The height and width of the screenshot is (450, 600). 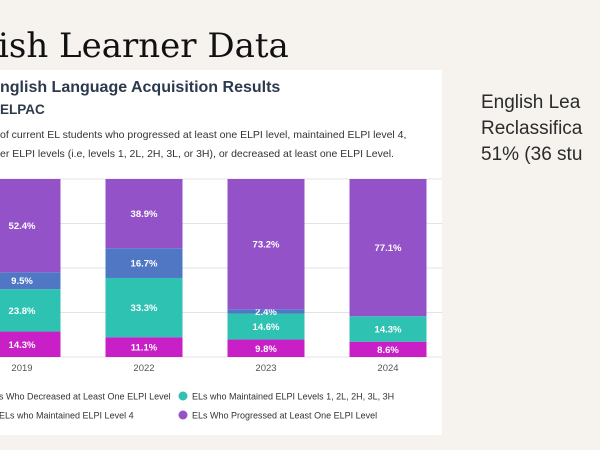 I want to click on bar-segment-progressed-2024, so click(x=388, y=248).